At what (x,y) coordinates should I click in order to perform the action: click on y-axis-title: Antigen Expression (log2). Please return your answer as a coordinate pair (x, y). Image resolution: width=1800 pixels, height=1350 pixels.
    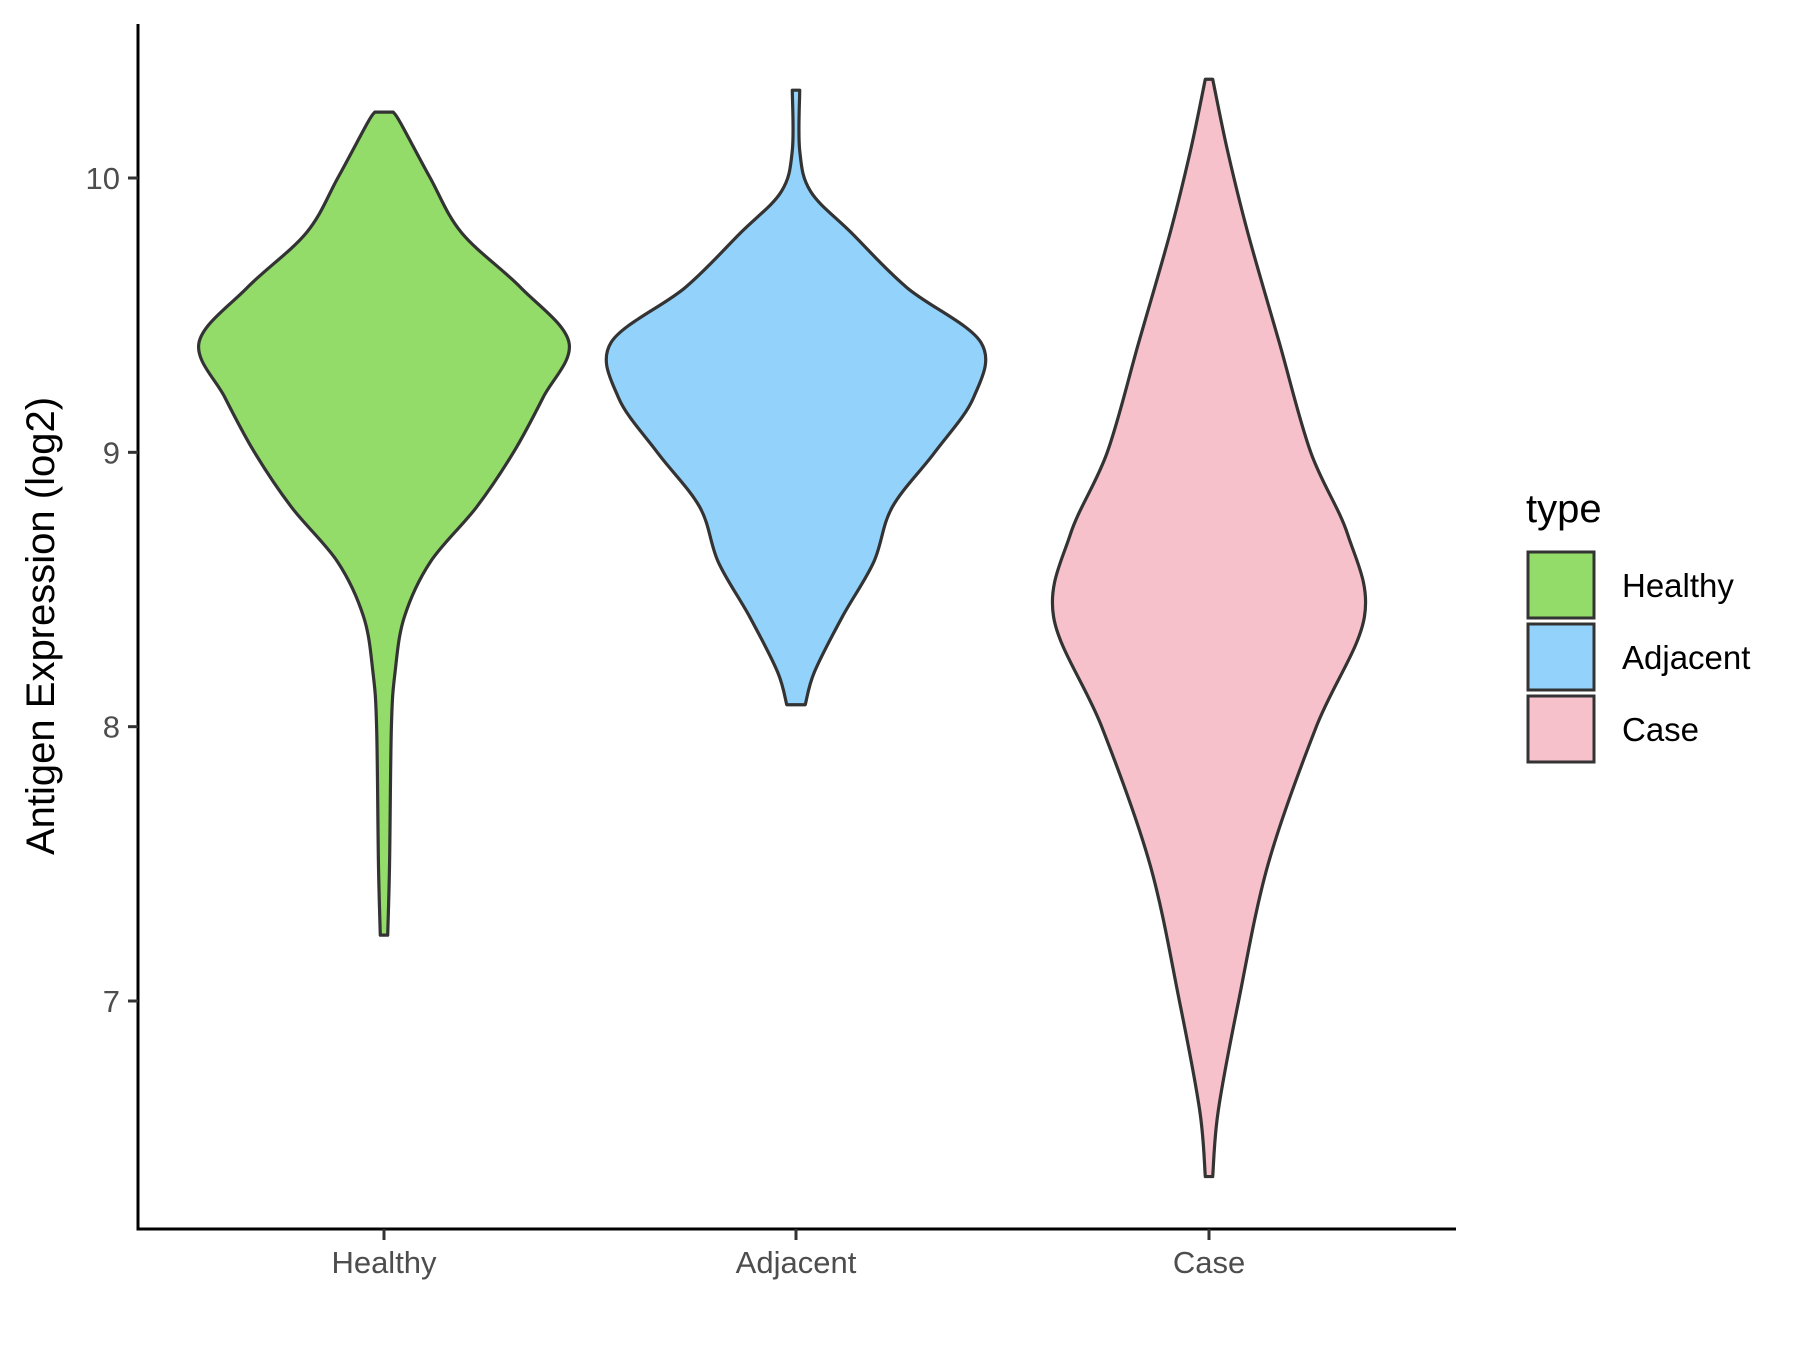
    Looking at the image, I should click on (41, 626).